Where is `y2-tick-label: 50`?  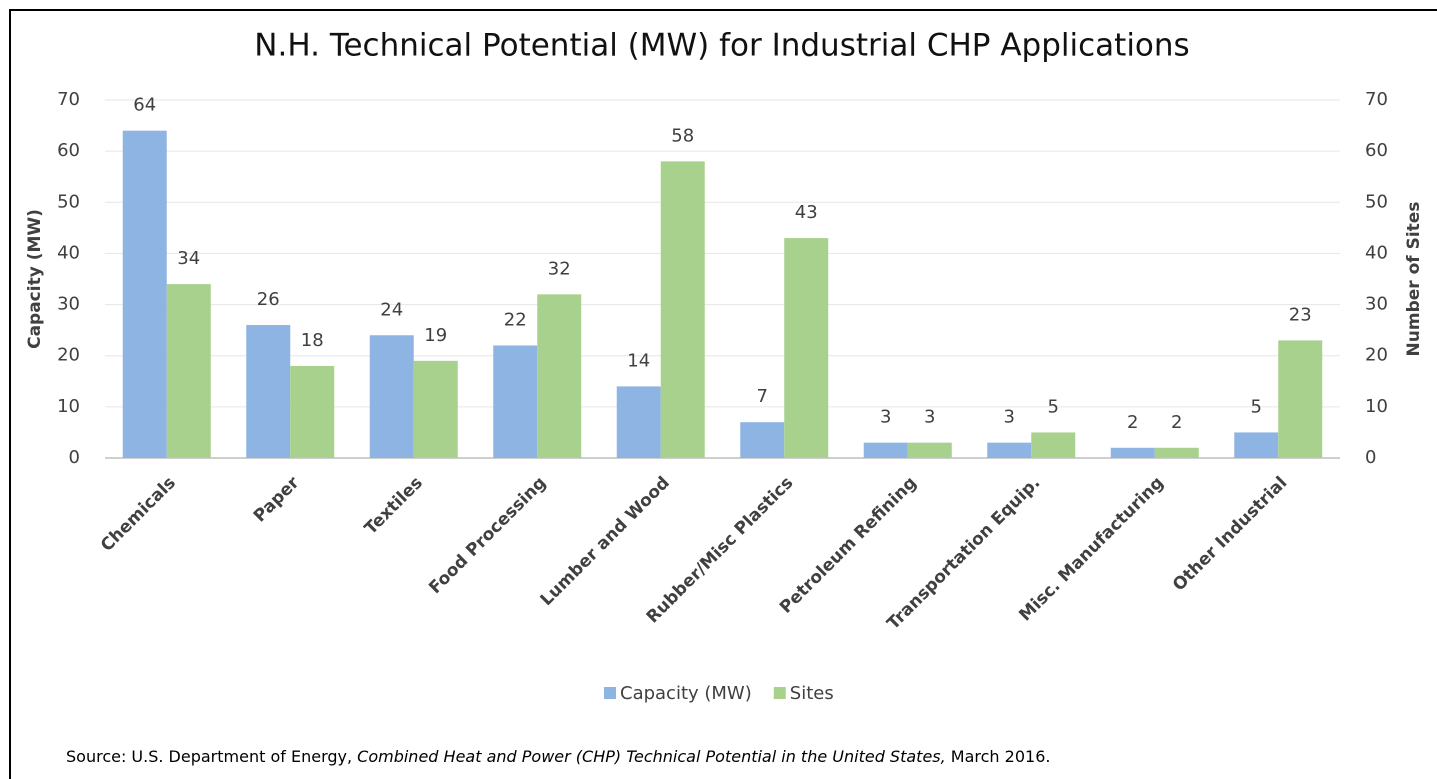 y2-tick-label: 50 is located at coordinates (1376, 201).